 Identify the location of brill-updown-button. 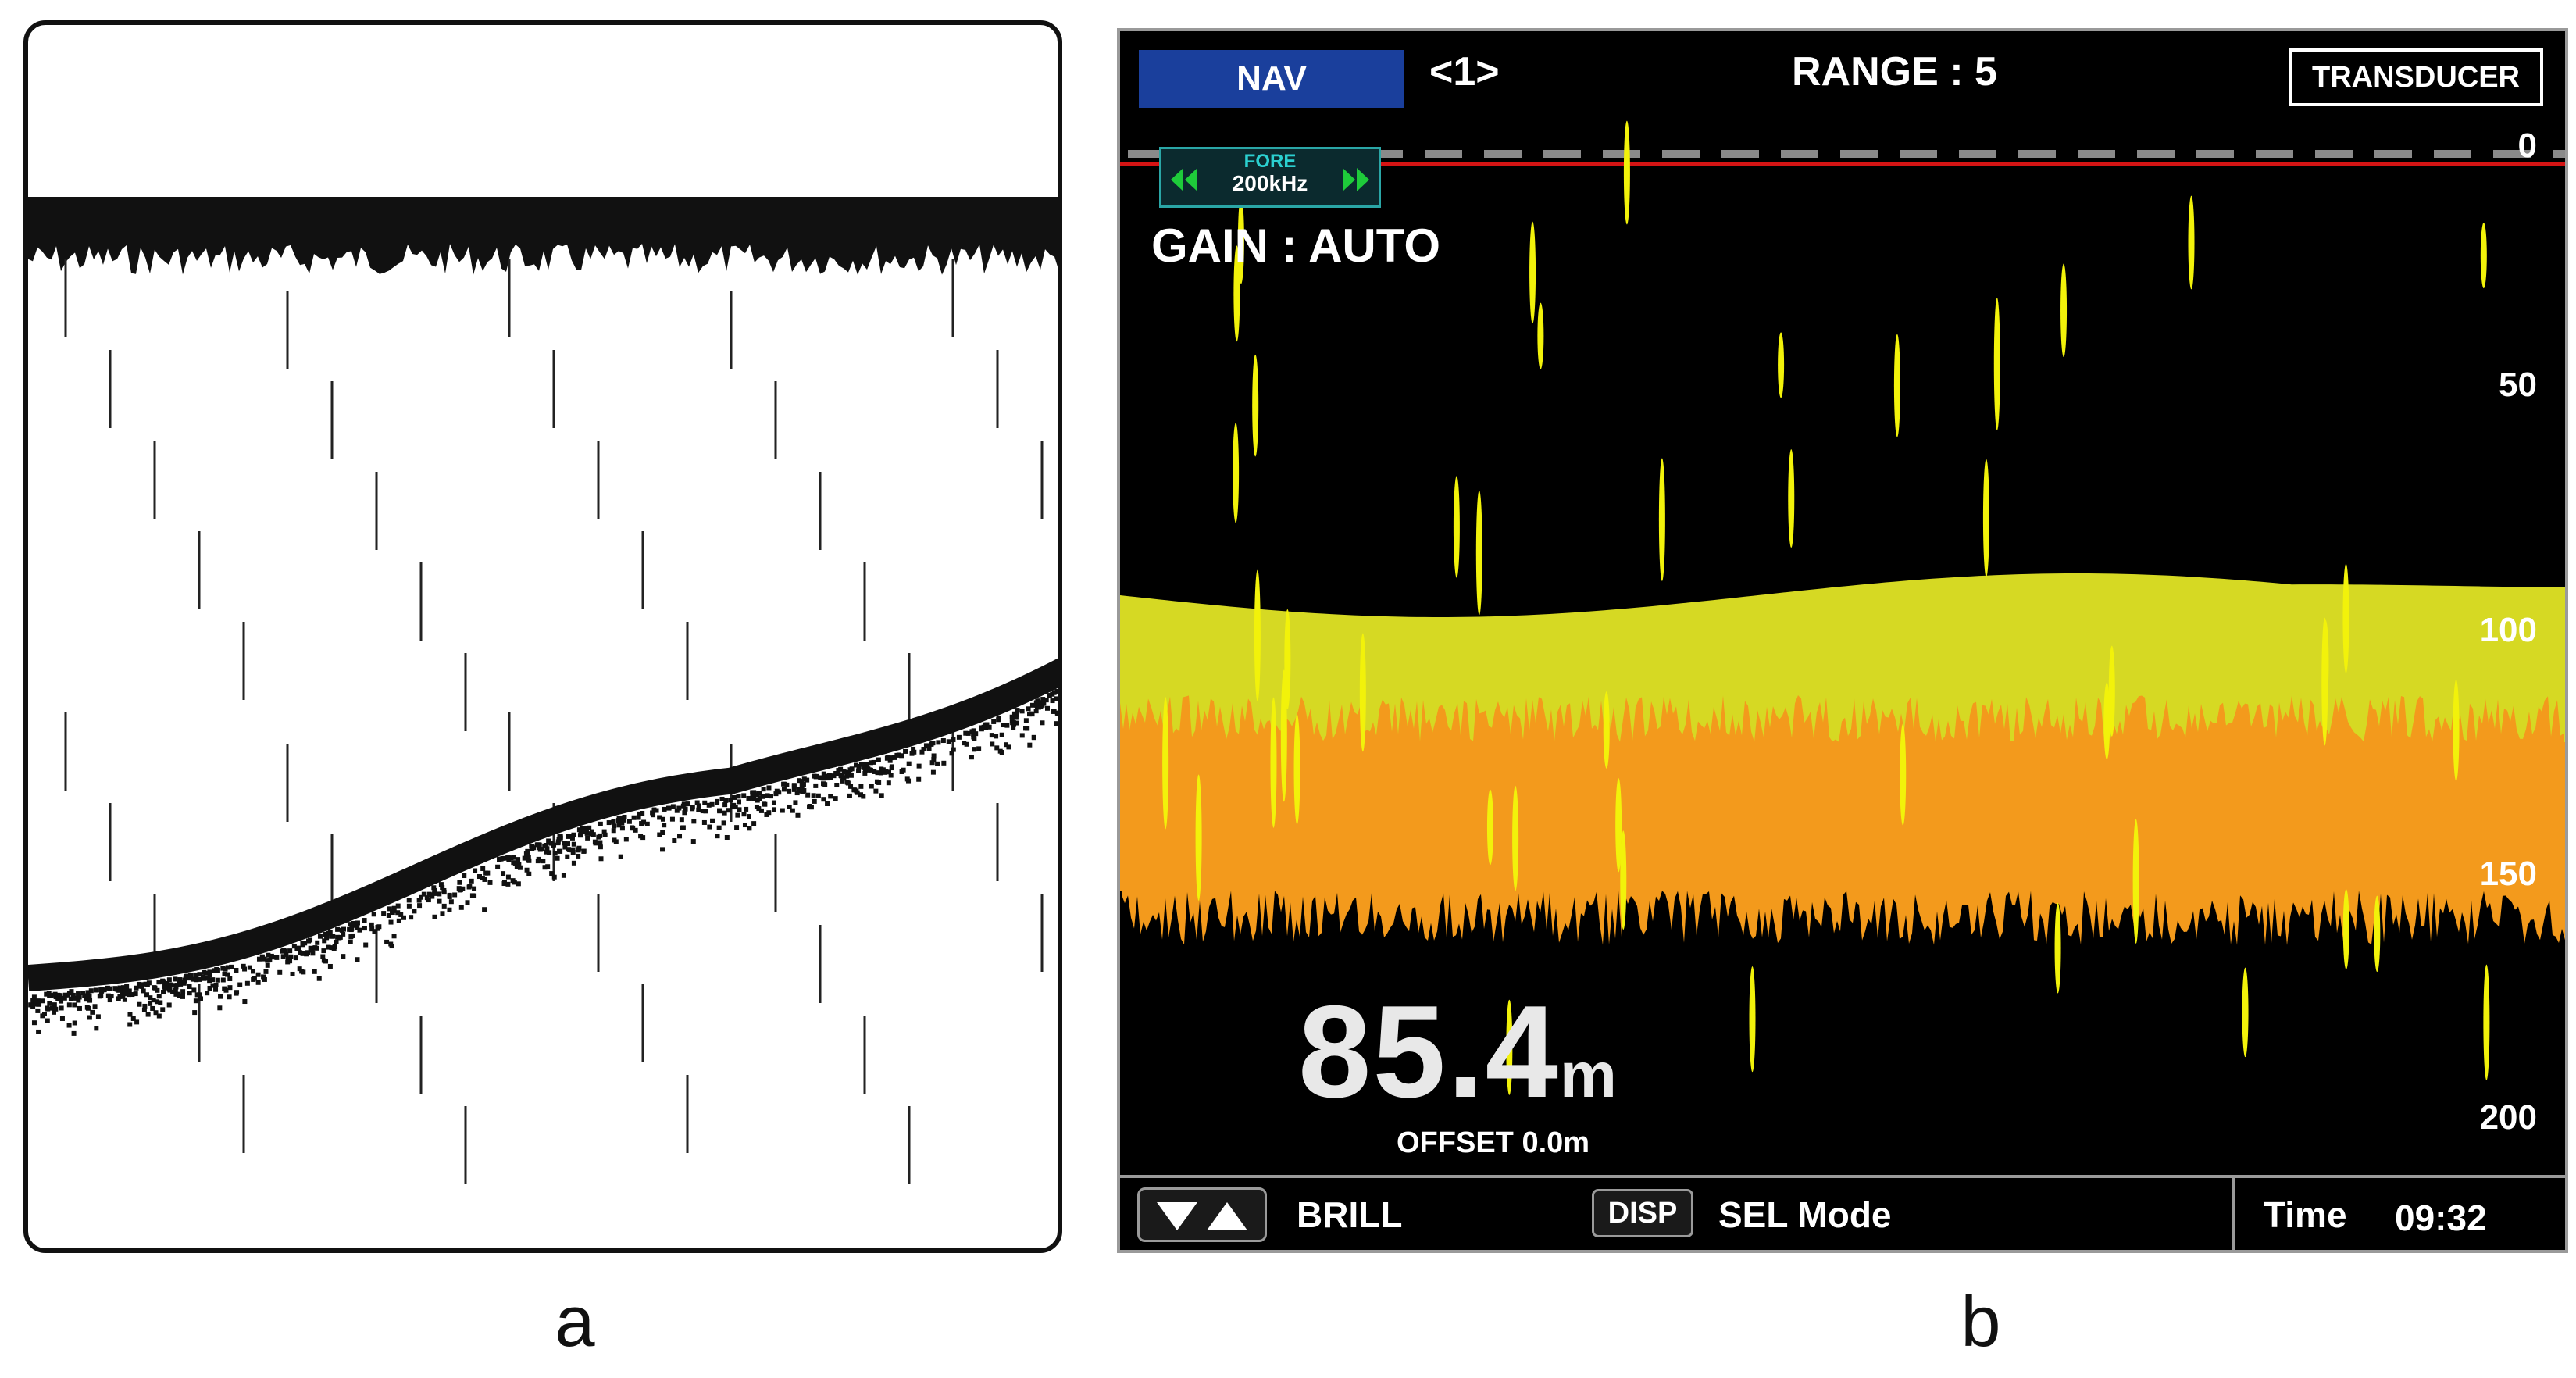
(1202, 1214).